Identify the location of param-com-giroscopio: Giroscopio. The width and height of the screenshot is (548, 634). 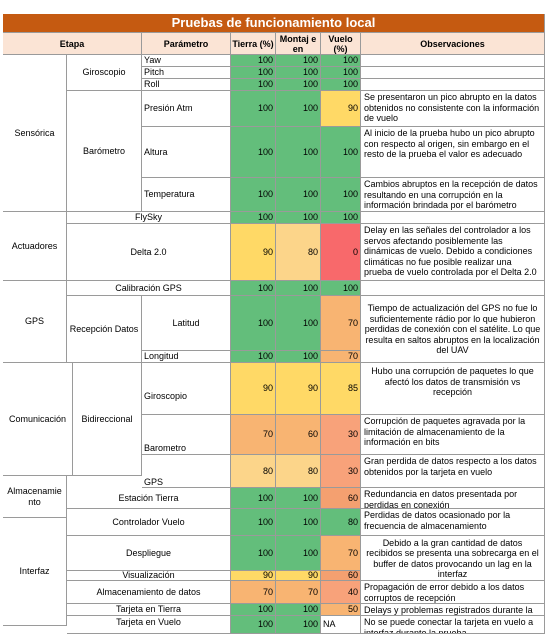
(186, 389).